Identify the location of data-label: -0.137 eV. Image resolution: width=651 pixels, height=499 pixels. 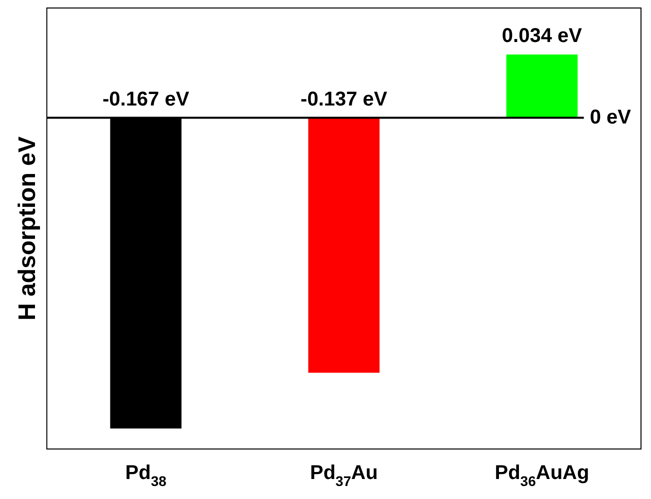
(344, 99).